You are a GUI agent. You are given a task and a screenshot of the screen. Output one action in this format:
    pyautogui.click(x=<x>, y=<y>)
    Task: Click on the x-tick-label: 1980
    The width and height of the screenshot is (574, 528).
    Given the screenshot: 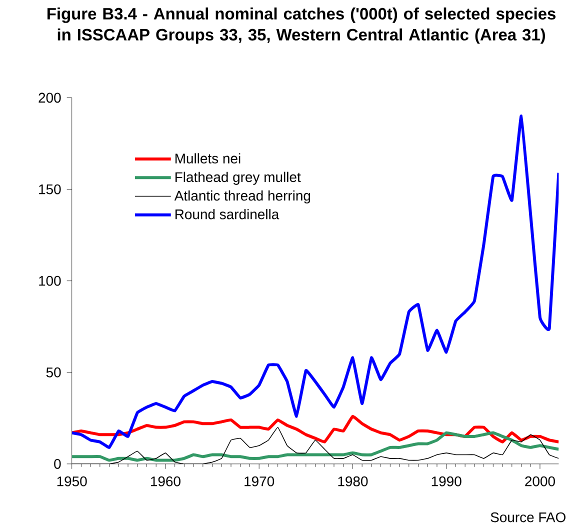 What is the action you would take?
    pyautogui.click(x=353, y=481)
    